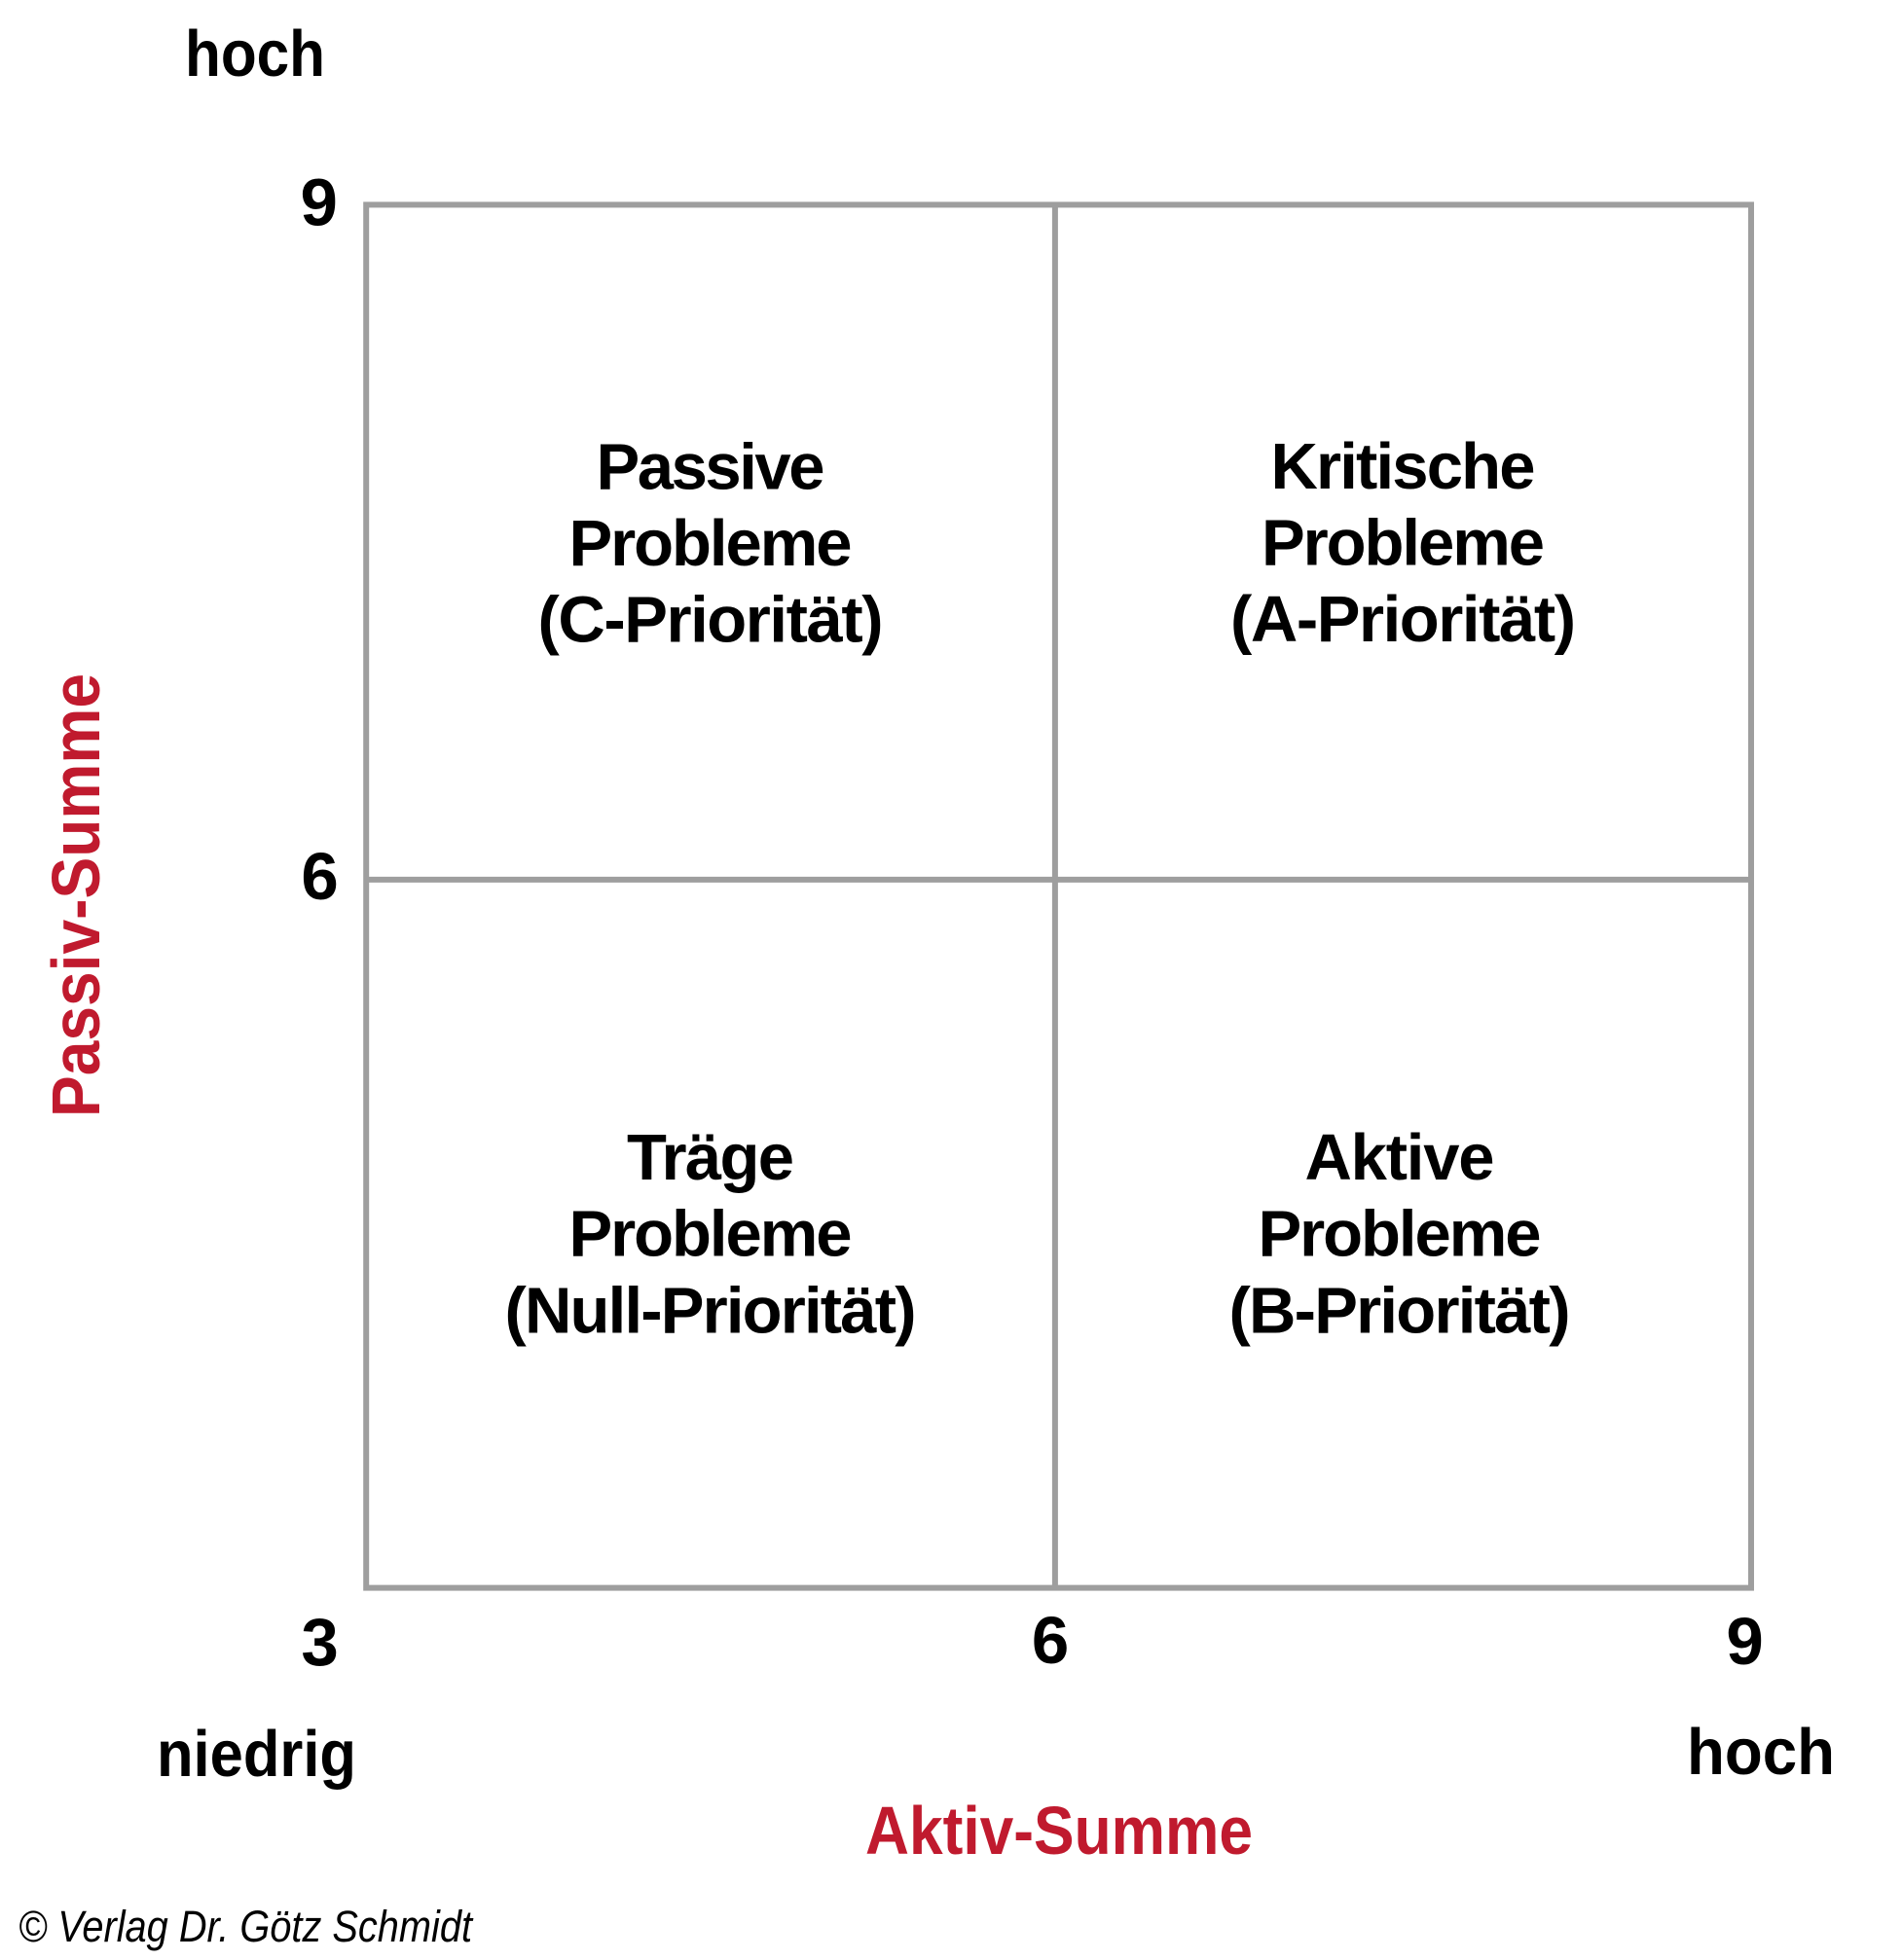  I want to click on svg-text: (Null-Priorität), so click(711, 1311).